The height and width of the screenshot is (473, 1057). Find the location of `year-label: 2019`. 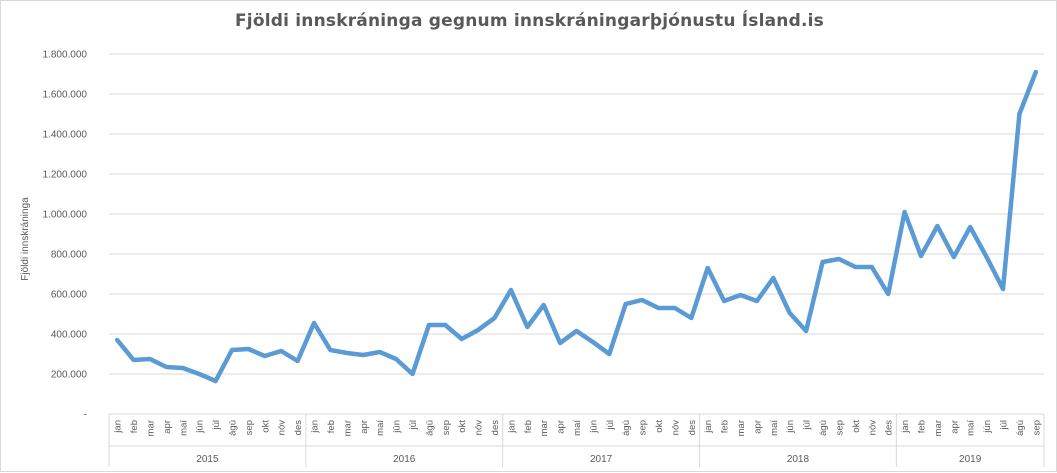

year-label: 2019 is located at coordinates (970, 459).